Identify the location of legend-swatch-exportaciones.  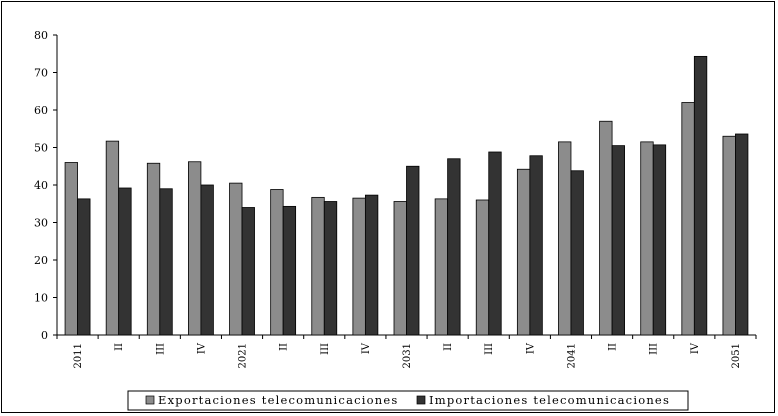
(150, 400).